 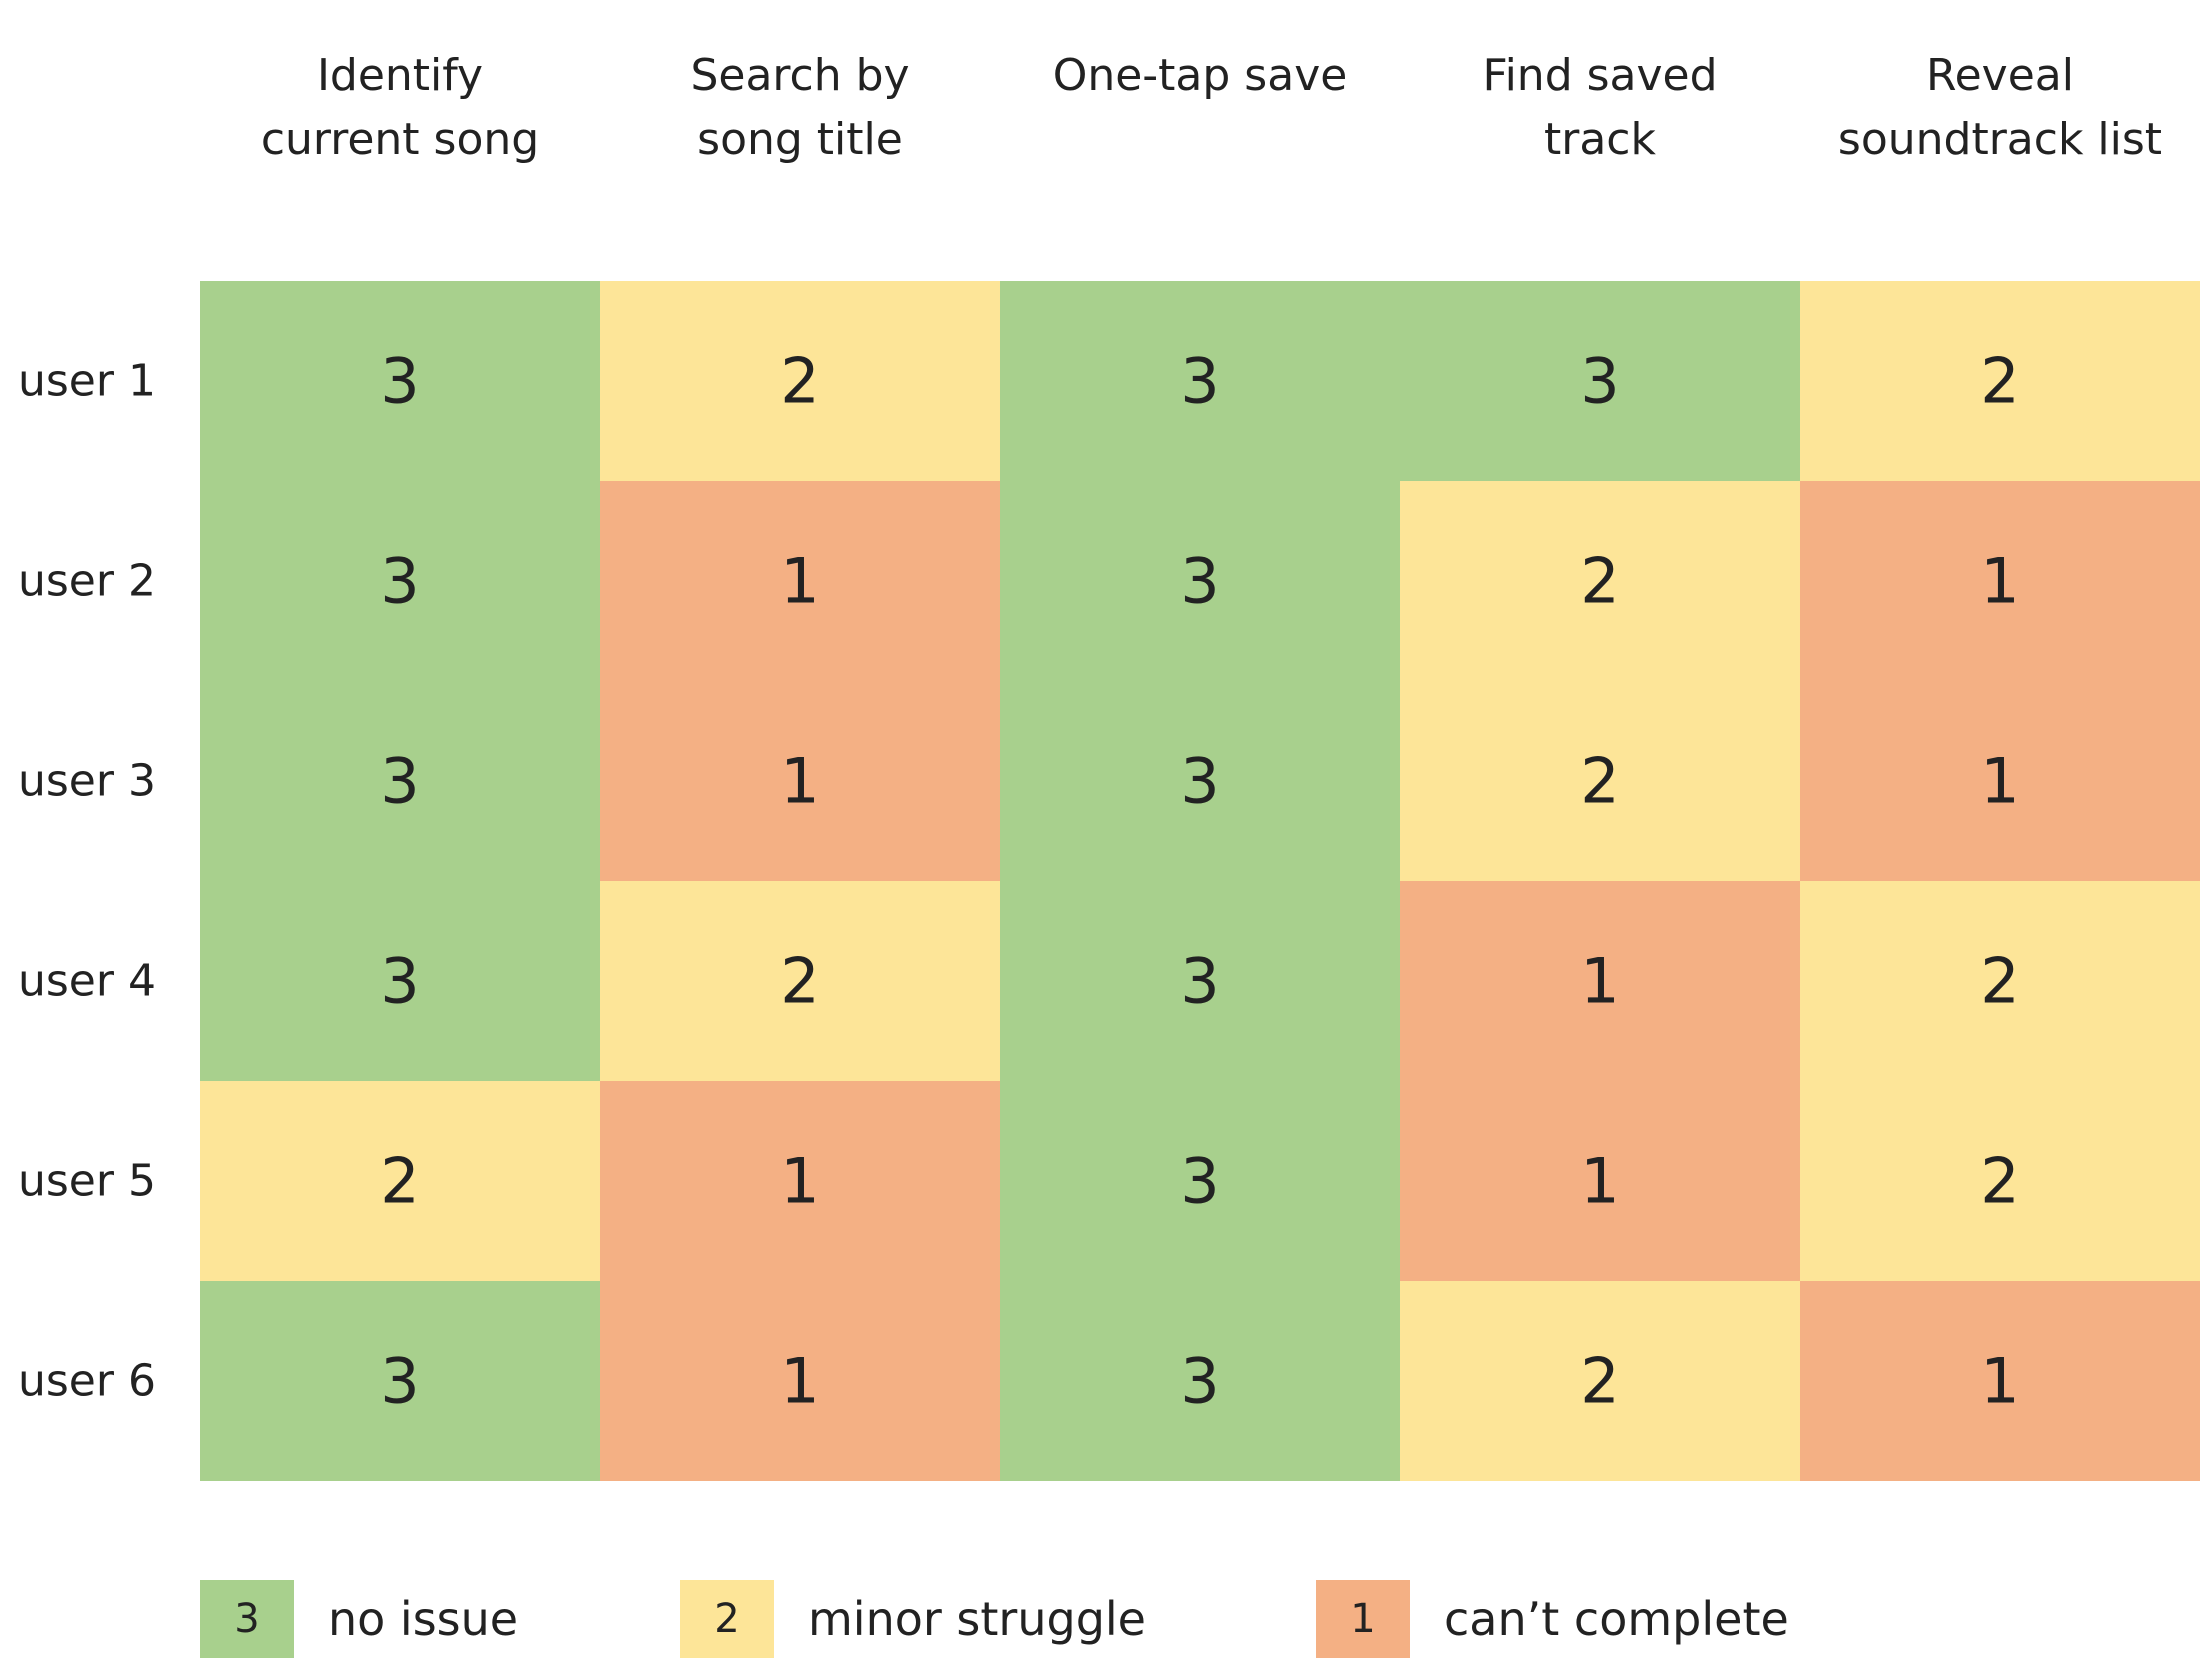 I want to click on legend-value: 3, so click(x=246, y=1619).